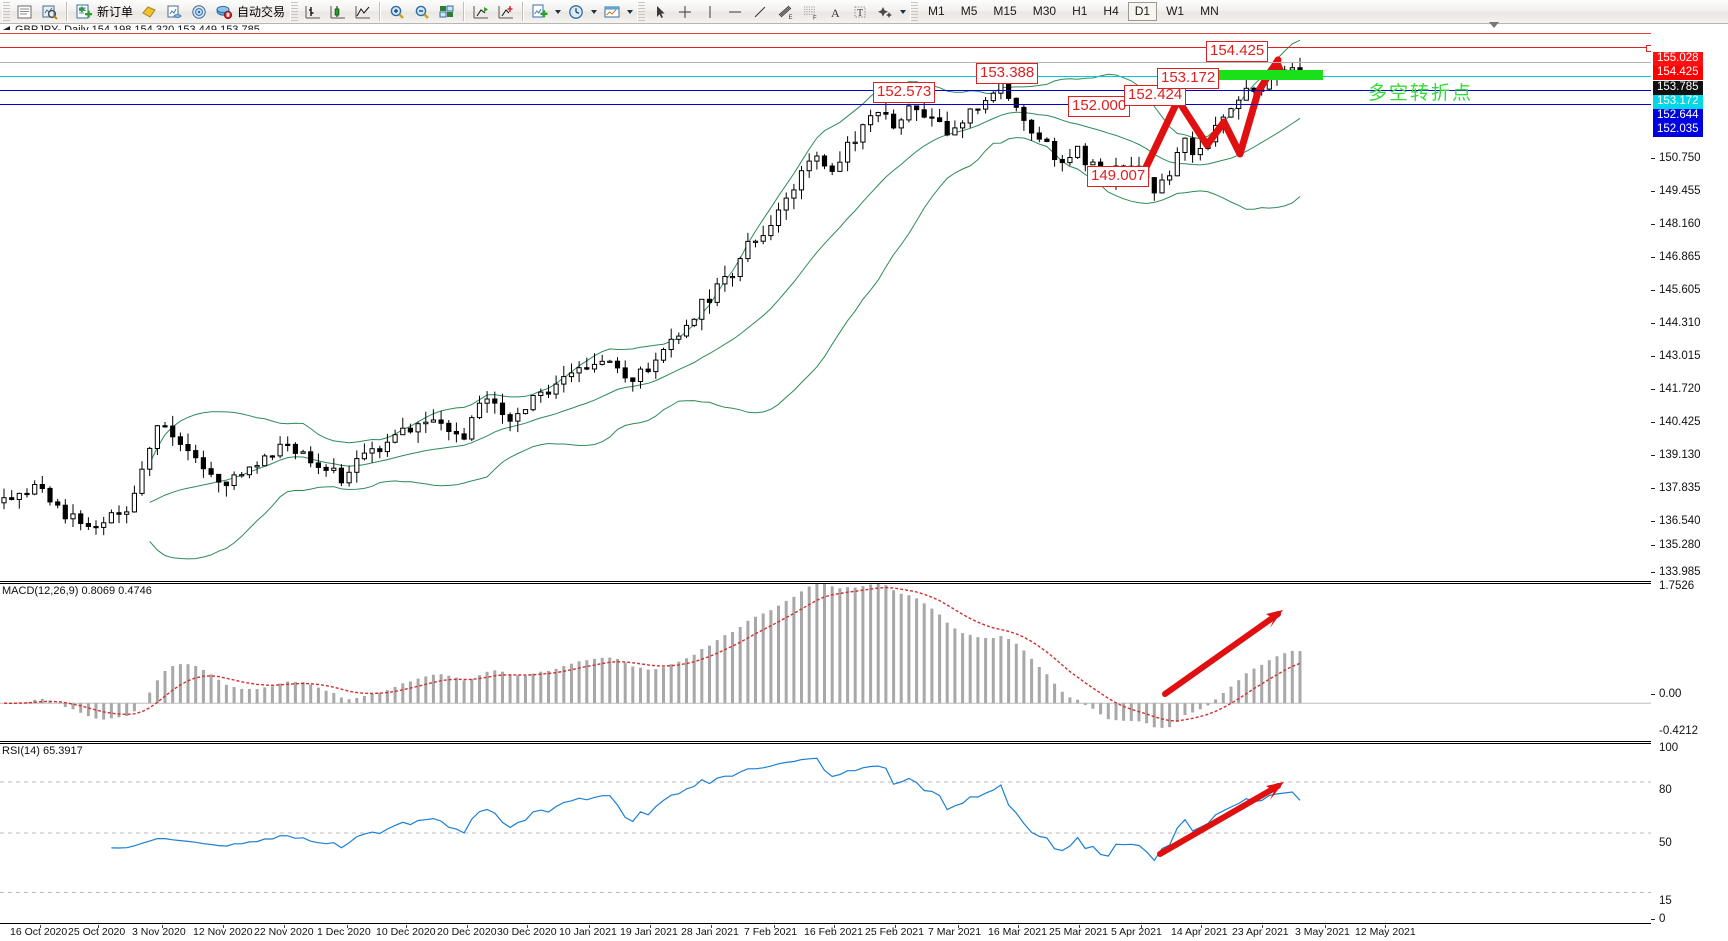  What do you see at coordinates (1188, 78) in the screenshot?
I see `price-tag-153.172: 153.172` at bounding box center [1188, 78].